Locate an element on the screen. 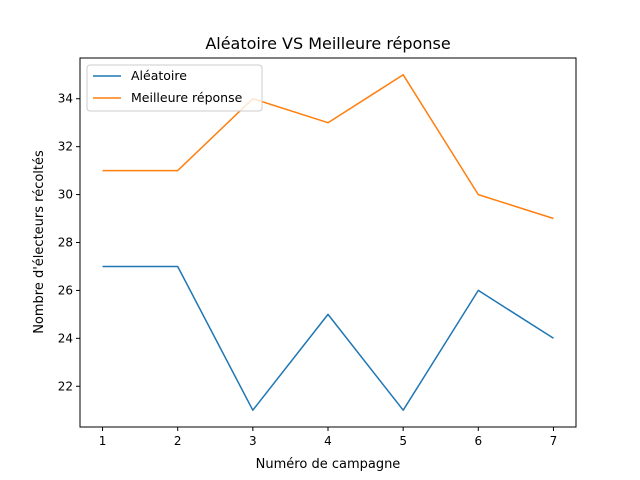 The image size is (640, 480). legend-label-meilleure-reponse: Meilleure réponse is located at coordinates (187, 97).